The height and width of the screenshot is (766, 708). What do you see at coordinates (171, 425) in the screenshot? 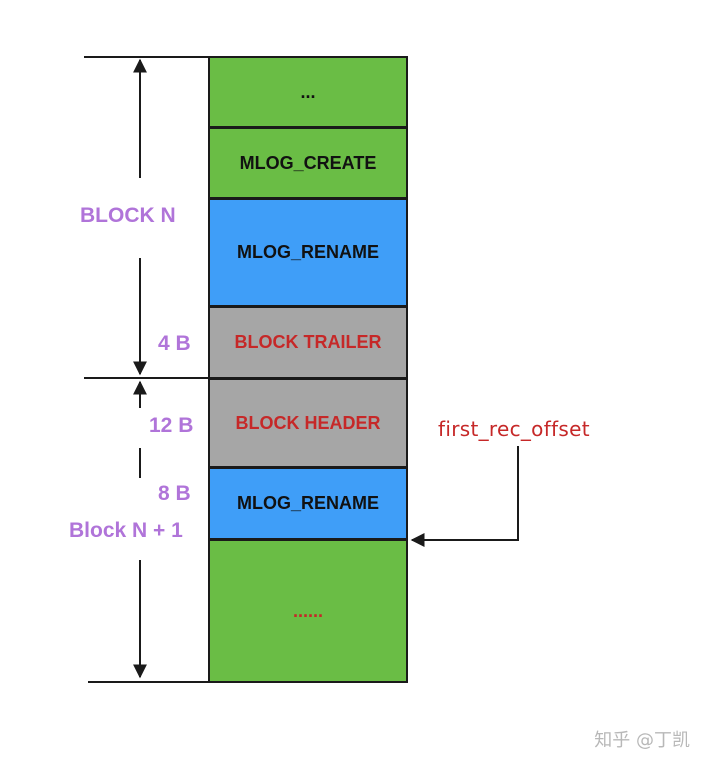
I see `label-header-size: 12 B` at bounding box center [171, 425].